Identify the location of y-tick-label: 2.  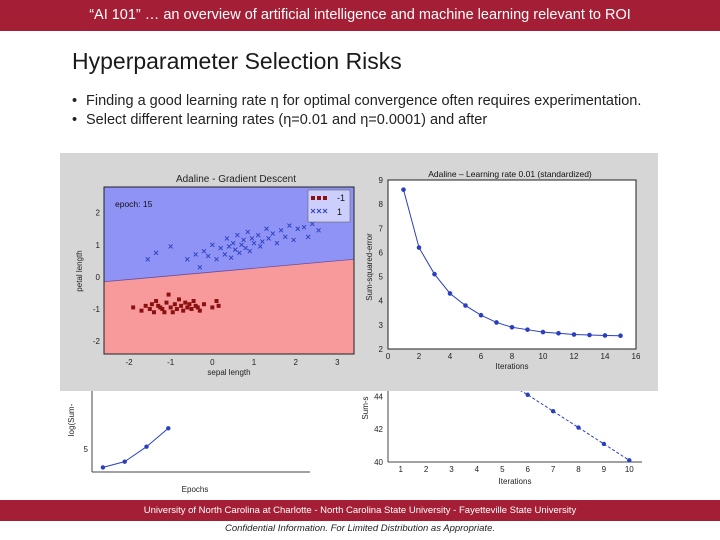
(98, 213).